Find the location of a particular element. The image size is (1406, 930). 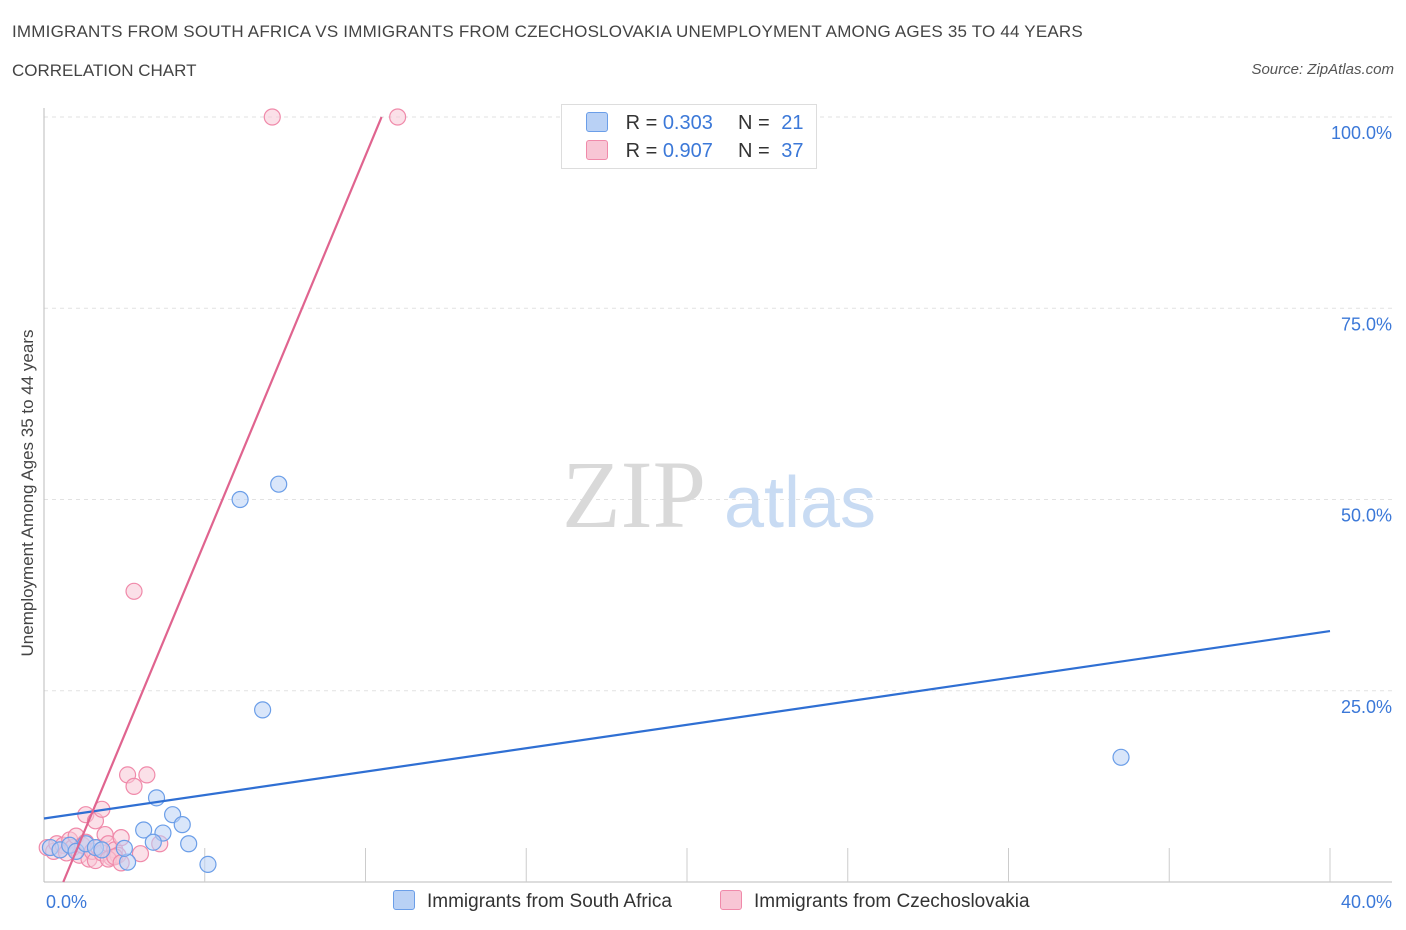

legend-row-south-africa: R = 0.303 N = 21 is located at coordinates (695, 124).